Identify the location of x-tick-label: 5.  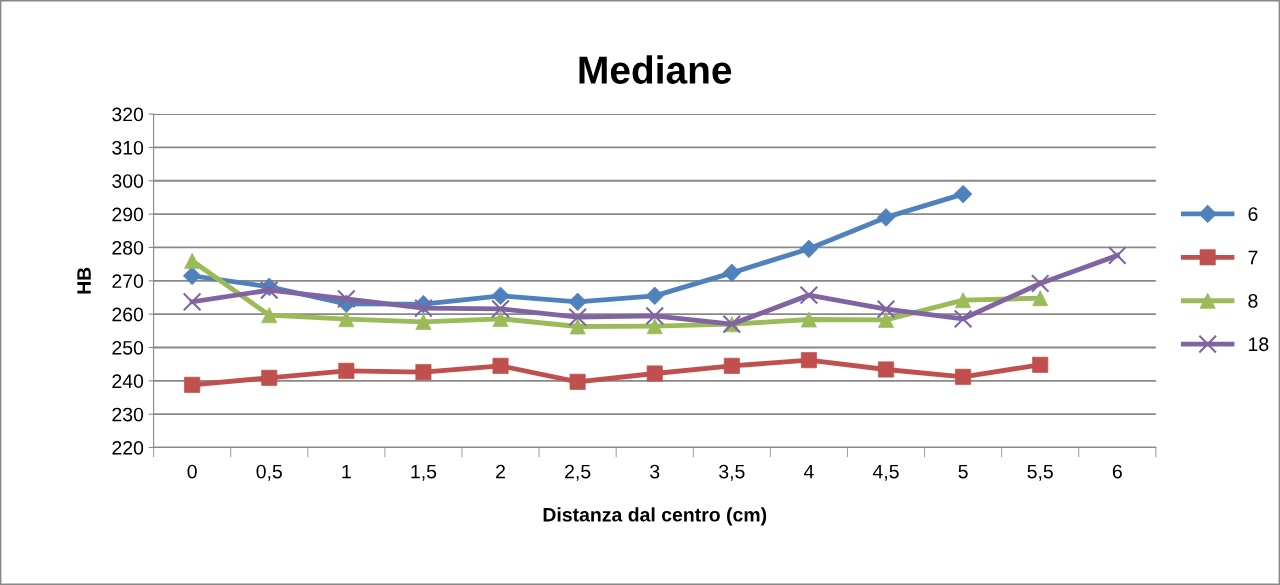
(963, 471).